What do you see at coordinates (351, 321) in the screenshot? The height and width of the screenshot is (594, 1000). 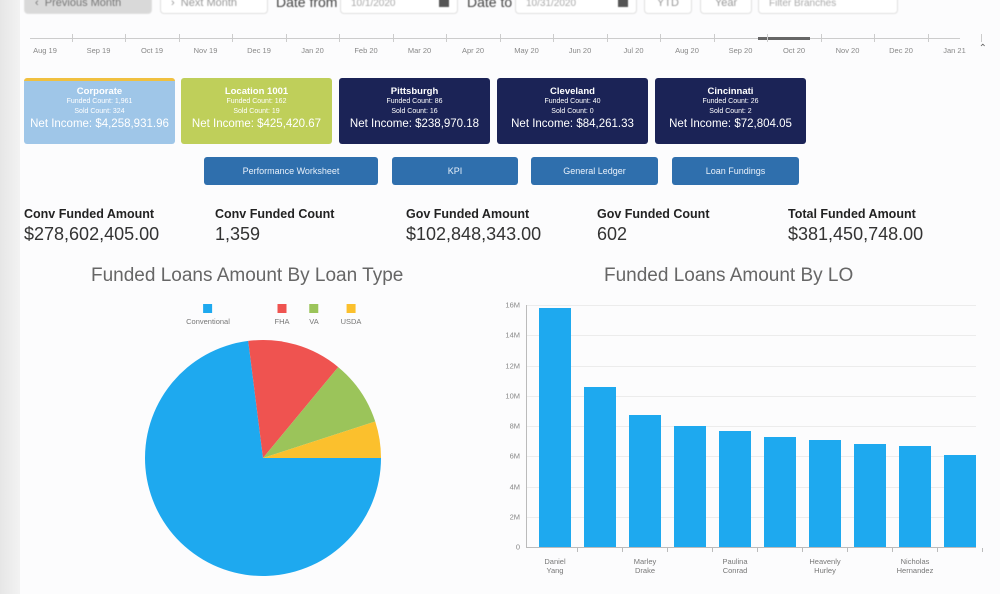 I see `legend-label: USDA` at bounding box center [351, 321].